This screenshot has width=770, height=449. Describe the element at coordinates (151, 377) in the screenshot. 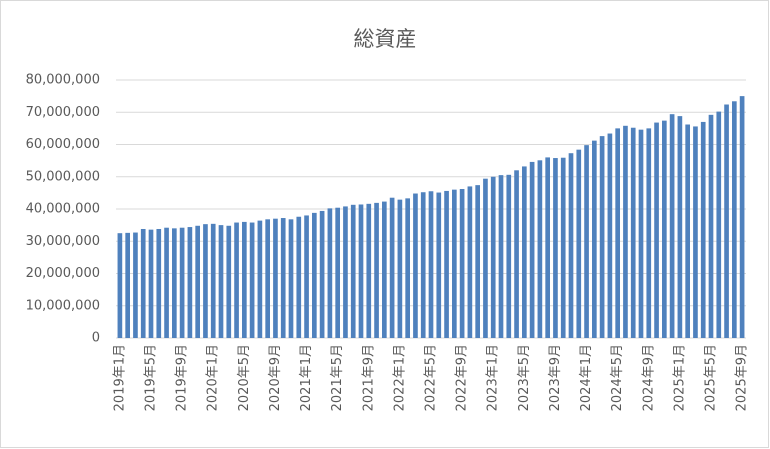

I see `x-tick-label: 2019年5月` at that location.